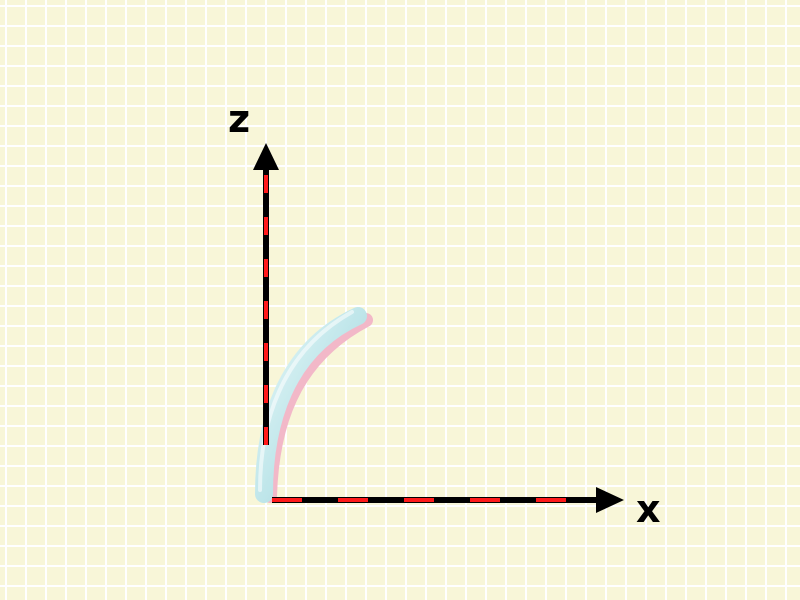  Describe the element at coordinates (306, 401) in the screenshot. I see `tube-highlight` at that location.